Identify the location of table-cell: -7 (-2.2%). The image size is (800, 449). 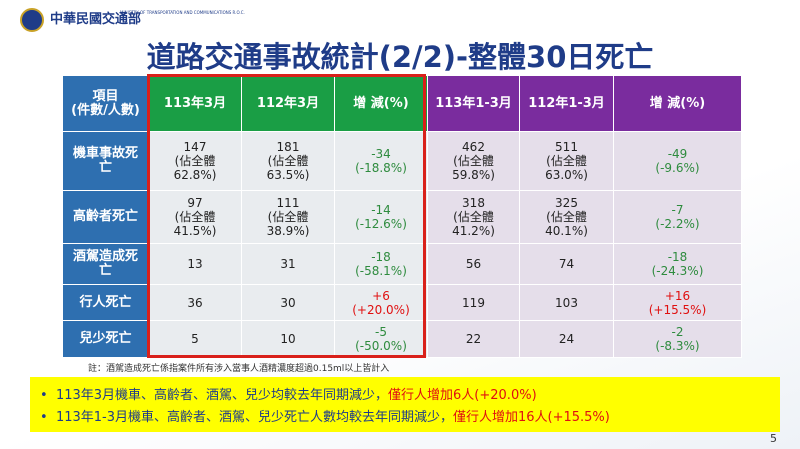
(677, 217).